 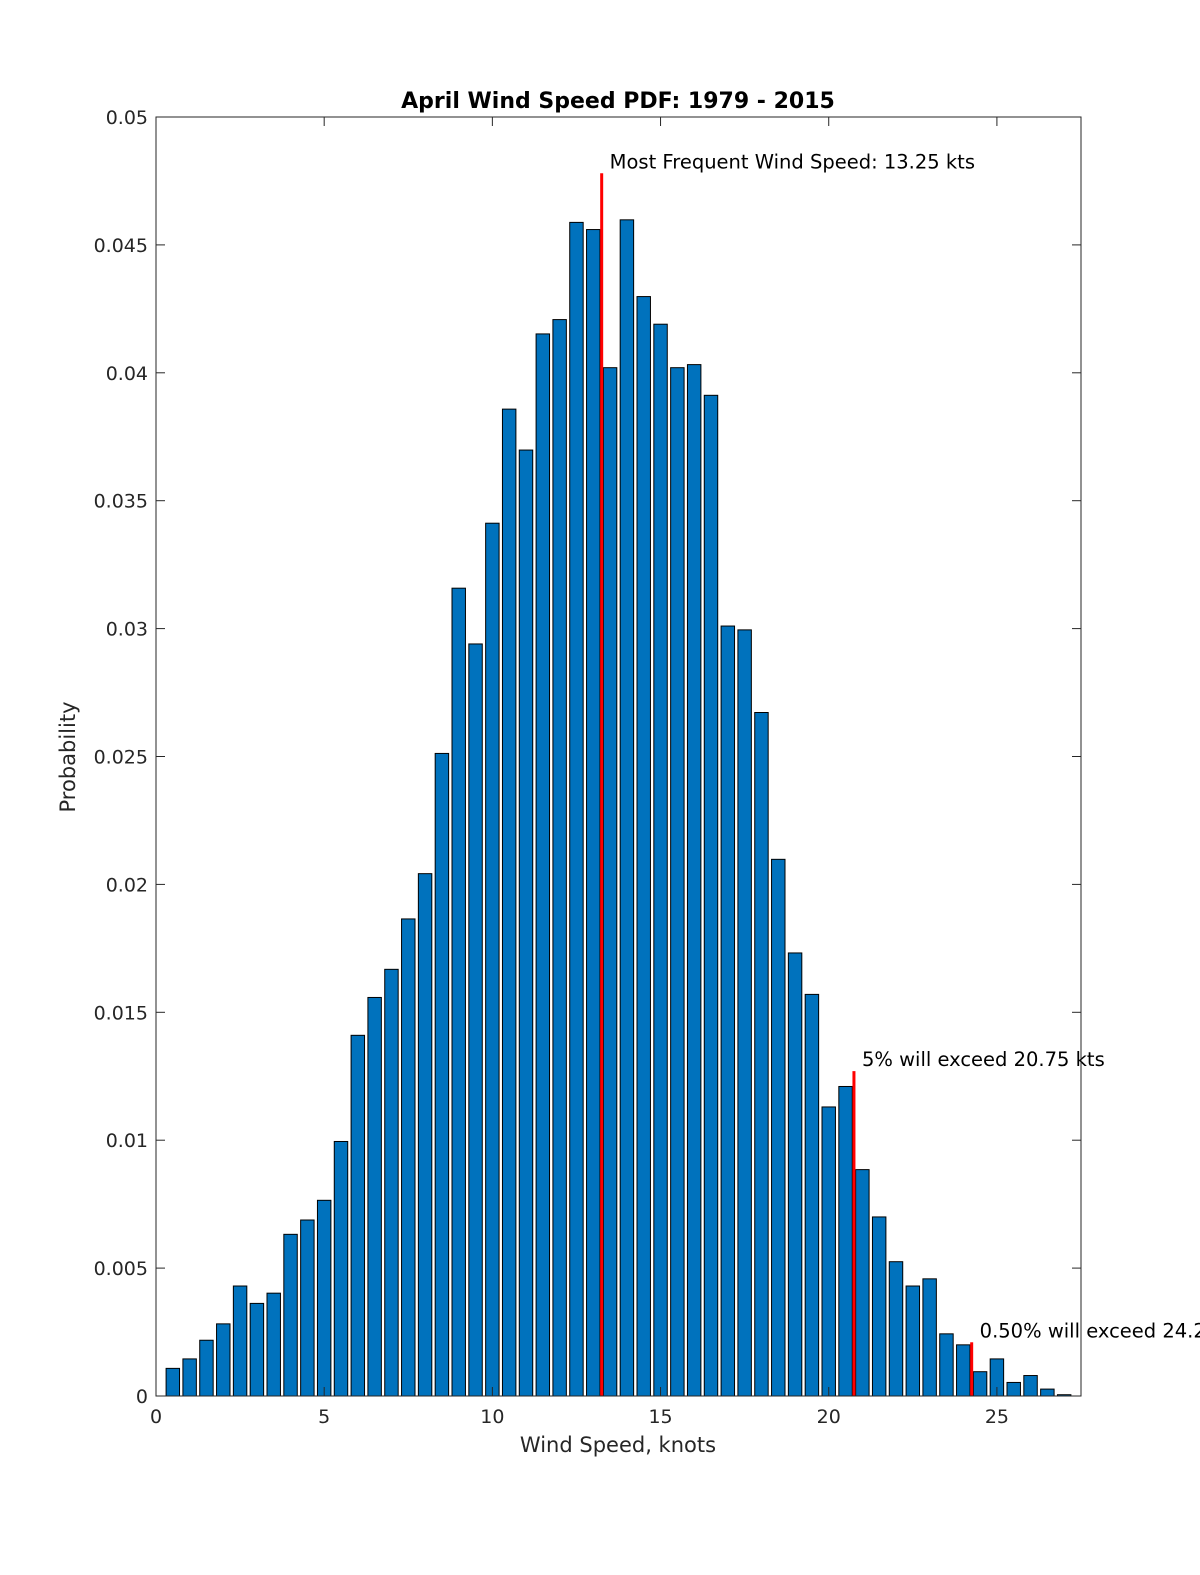 I want to click on y-tick-label: 0.005, so click(x=121, y=1269).